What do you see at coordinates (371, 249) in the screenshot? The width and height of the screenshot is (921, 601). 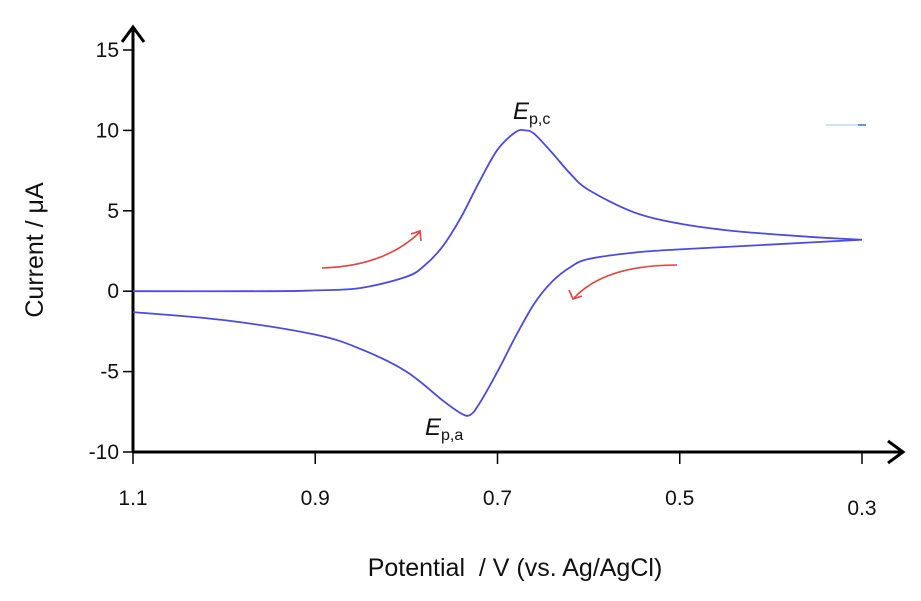 I see `scan-direction-arrow-forward` at bounding box center [371, 249].